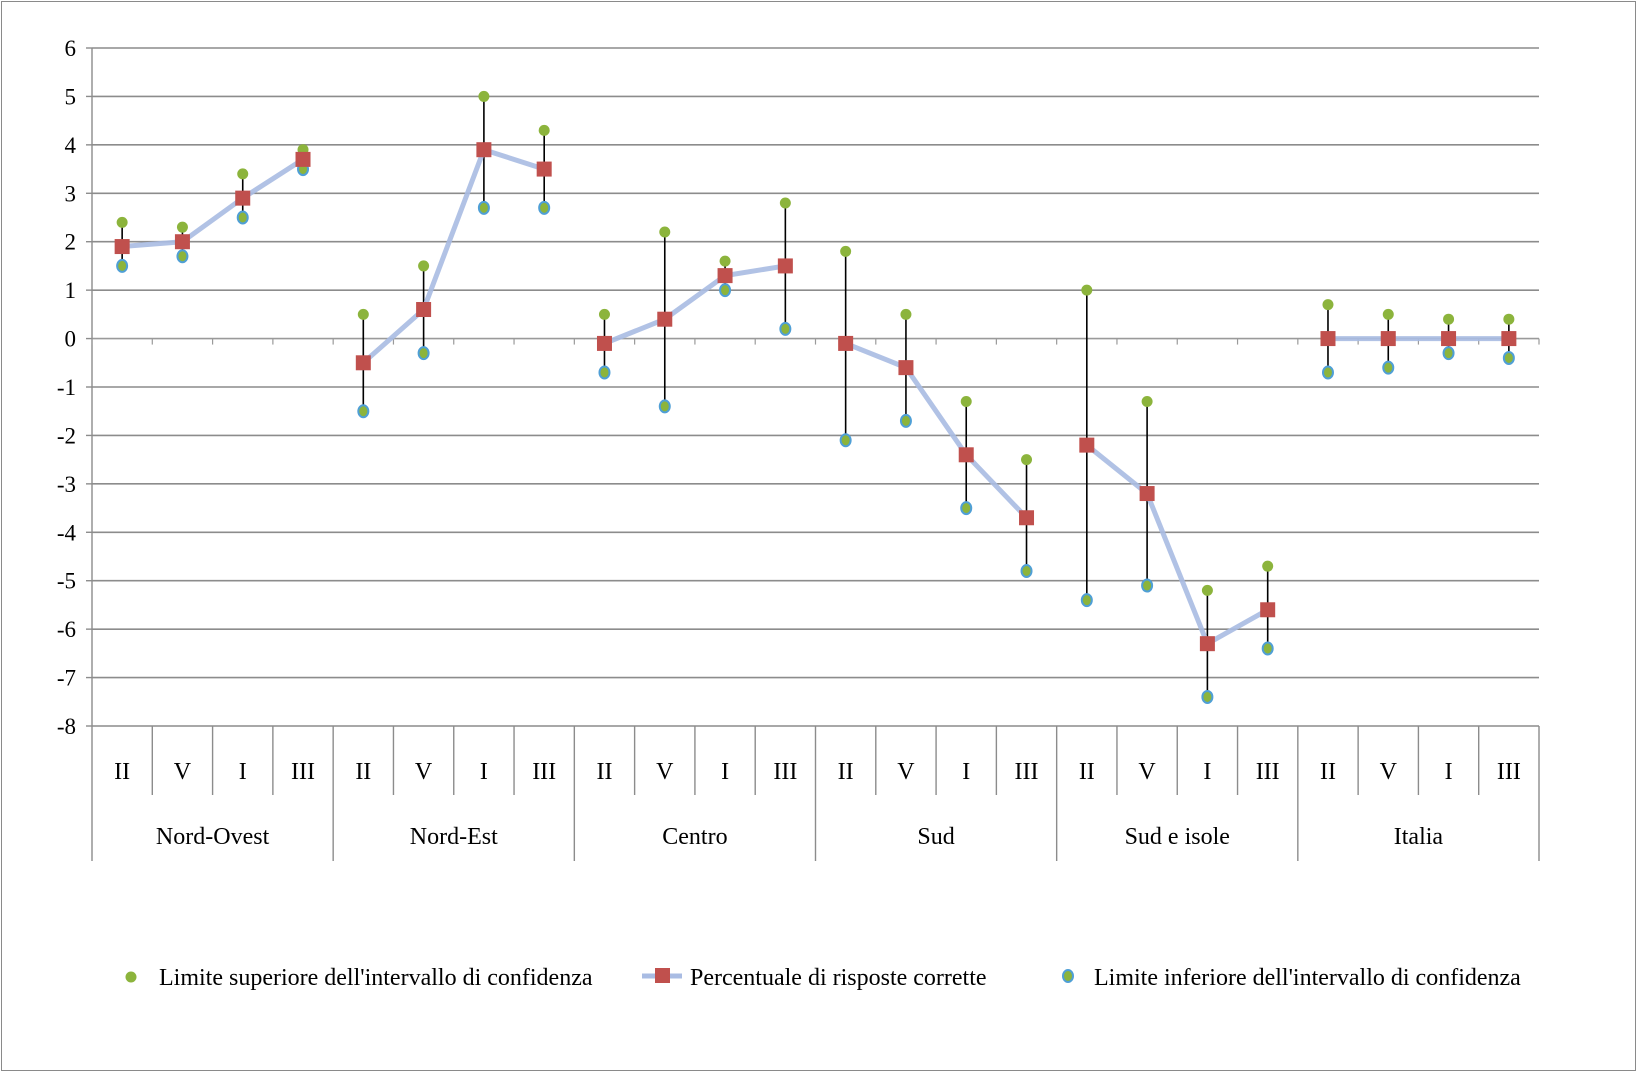 Image resolution: width=1639 pixels, height=1074 pixels. What do you see at coordinates (213, 837) in the screenshot?
I see `x-group-label: Nord-Ovest` at bounding box center [213, 837].